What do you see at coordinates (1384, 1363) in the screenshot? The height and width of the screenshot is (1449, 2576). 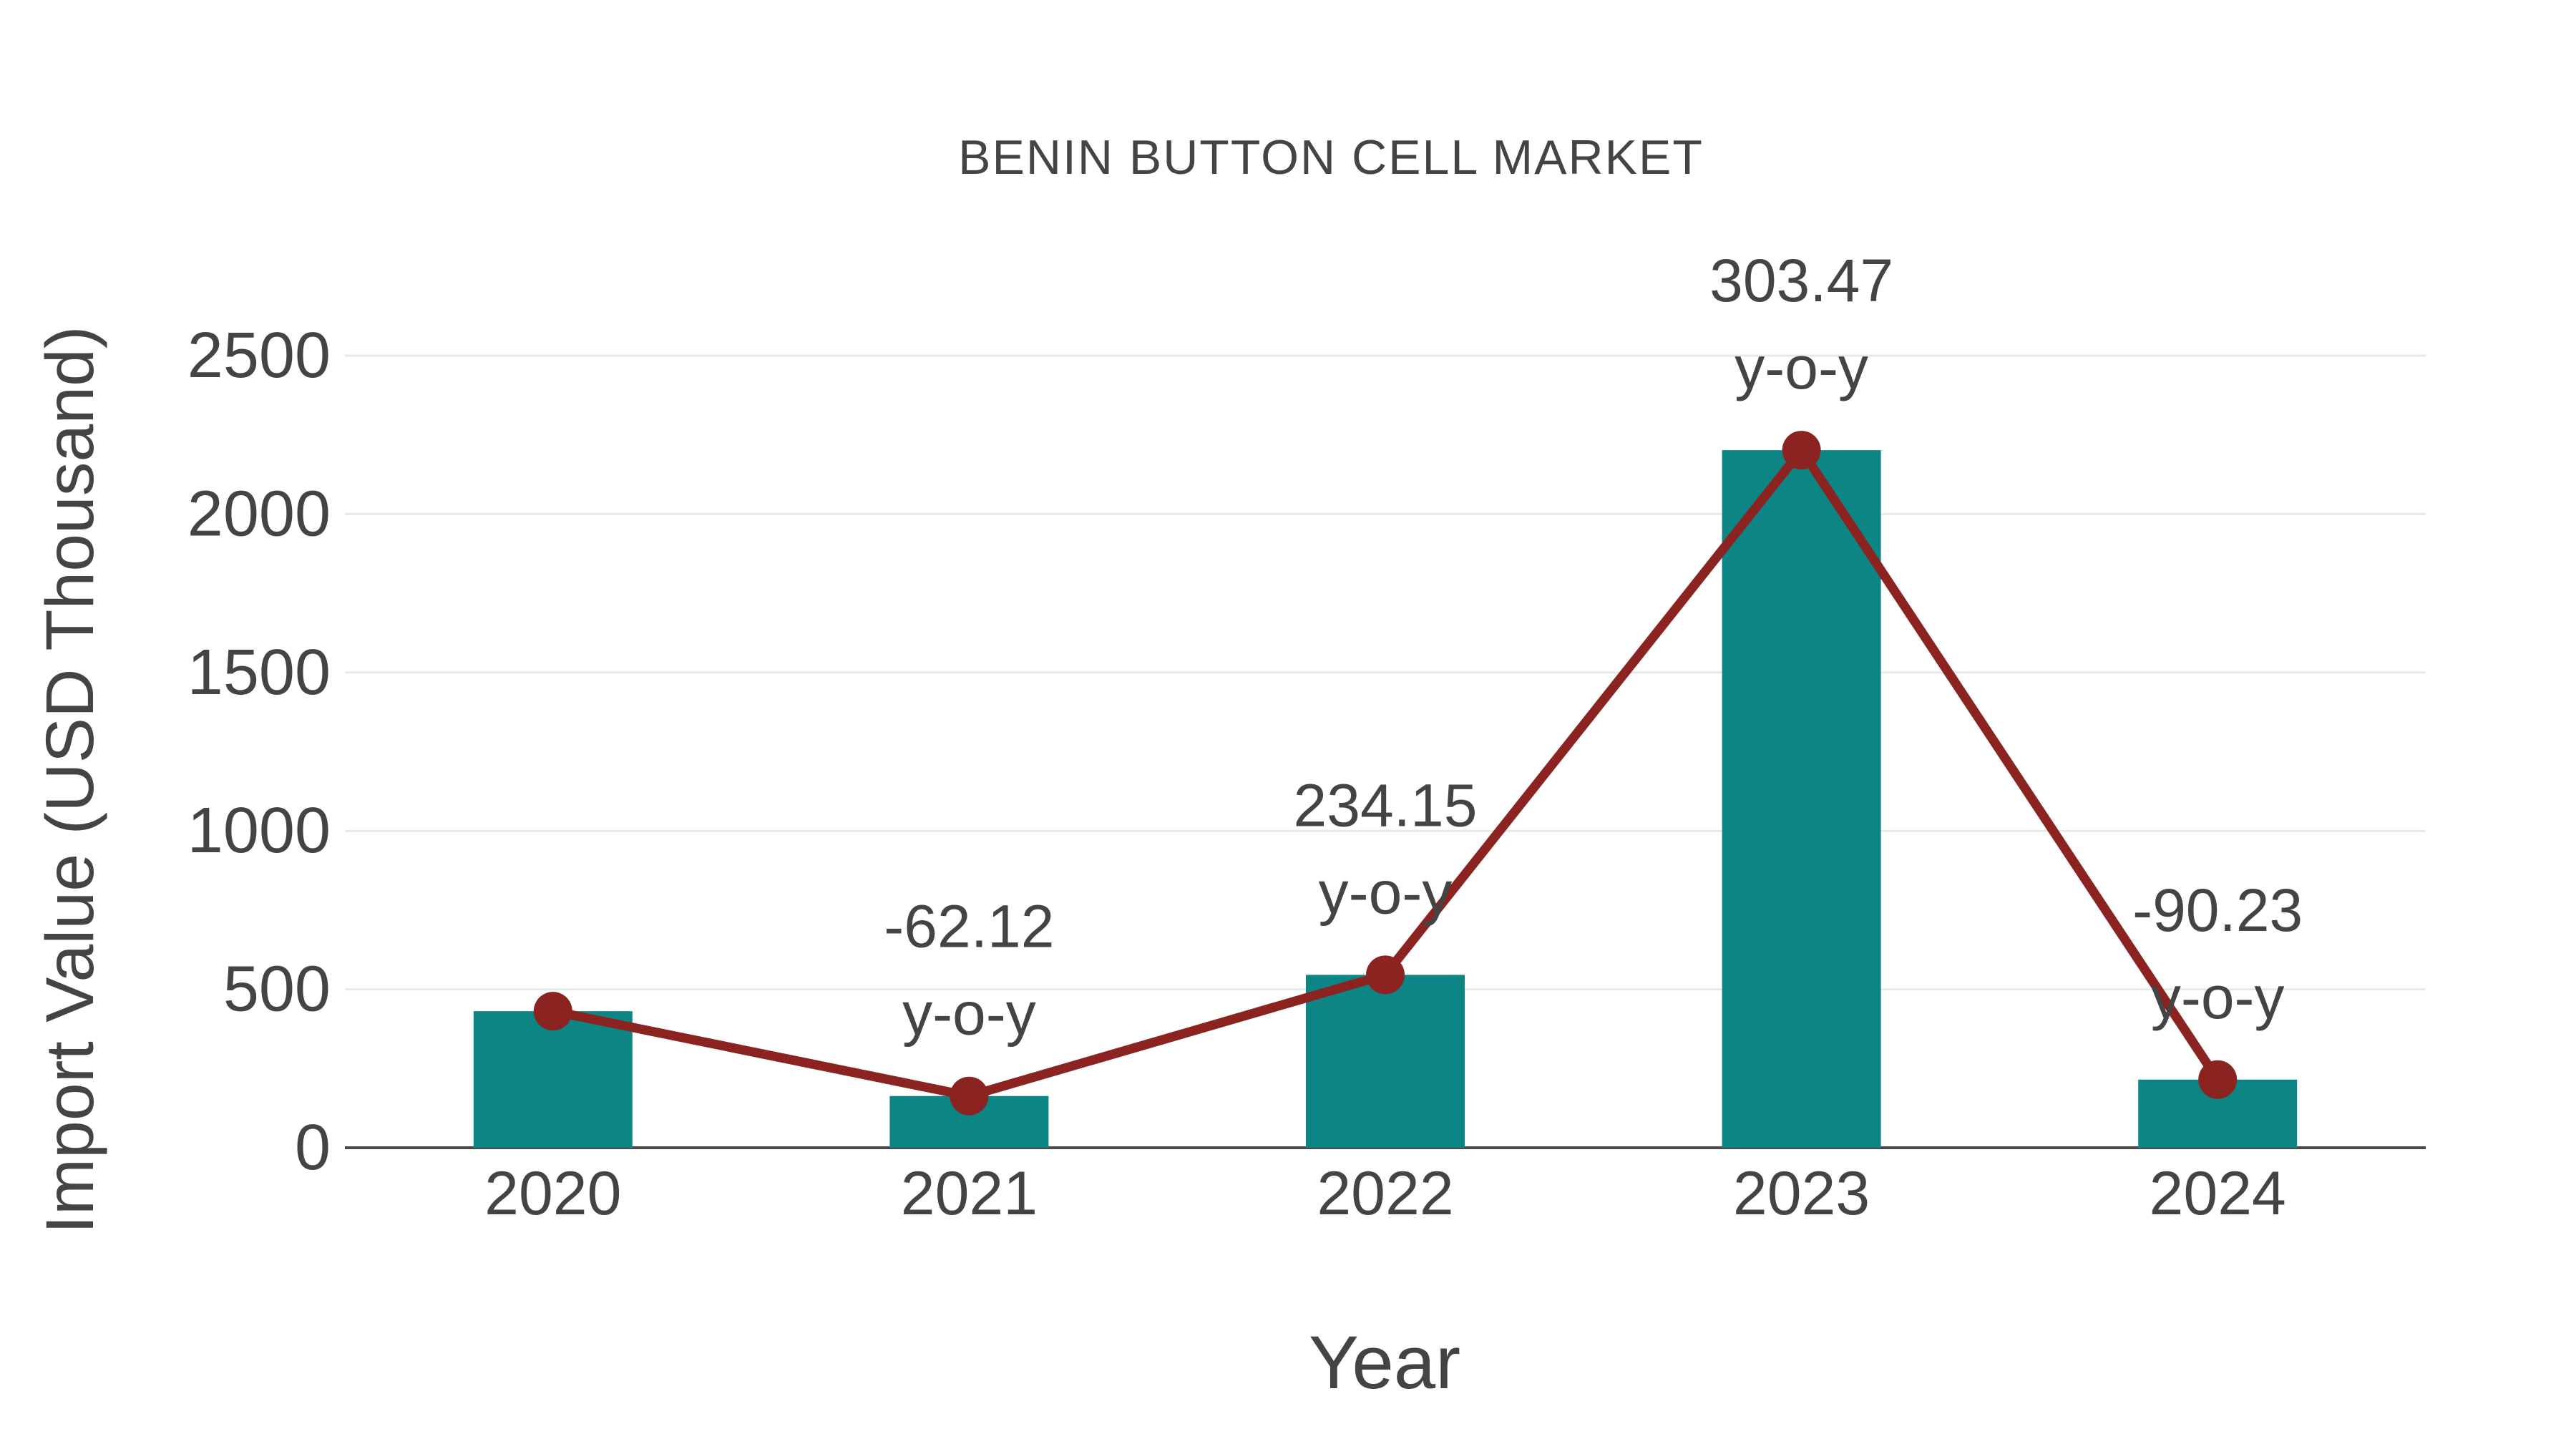 I see `x-axis-title: Year` at bounding box center [1384, 1363].